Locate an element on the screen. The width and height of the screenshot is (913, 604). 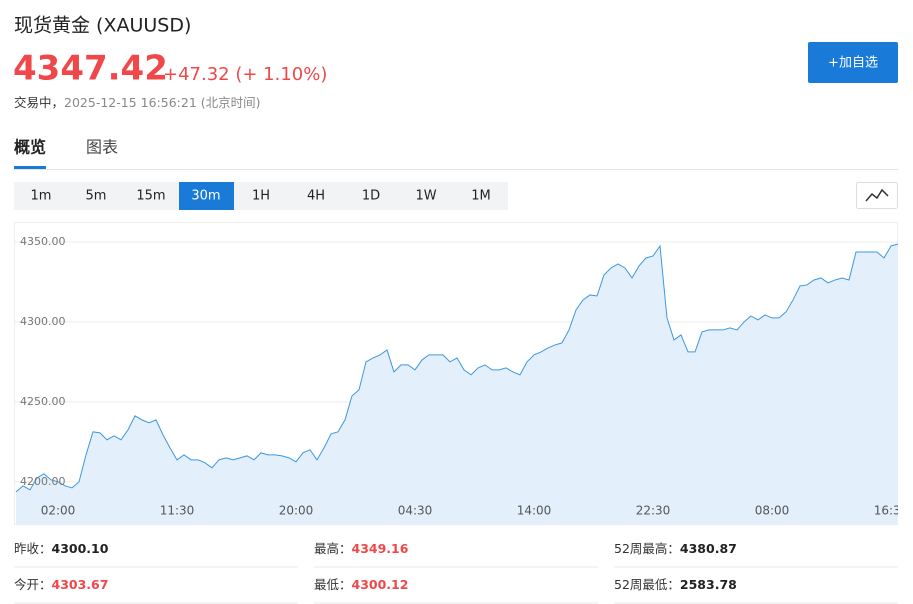
stat-label: 52周最低： is located at coordinates (647, 584).